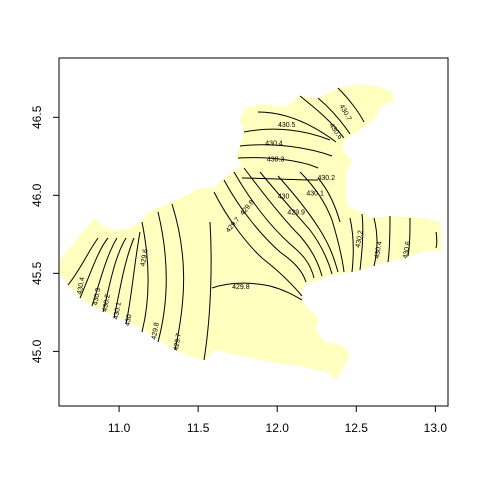 Image resolution: width=480 pixels, height=480 pixels. What do you see at coordinates (278, 428) in the screenshot?
I see `x-tick-label: 12.0` at bounding box center [278, 428].